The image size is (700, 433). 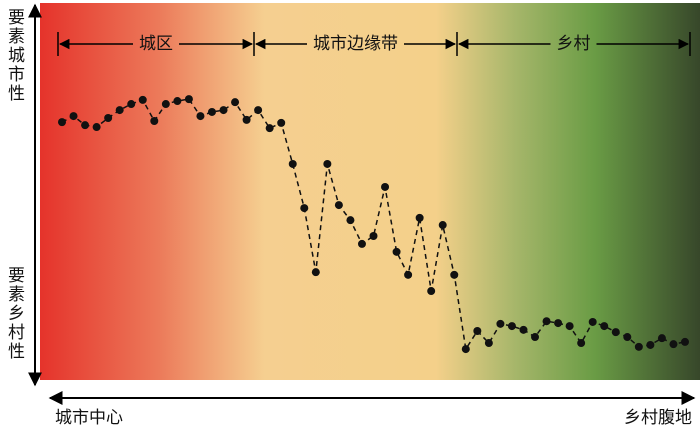 I want to click on x-right-label: 乡村腹地, so click(x=658, y=418).